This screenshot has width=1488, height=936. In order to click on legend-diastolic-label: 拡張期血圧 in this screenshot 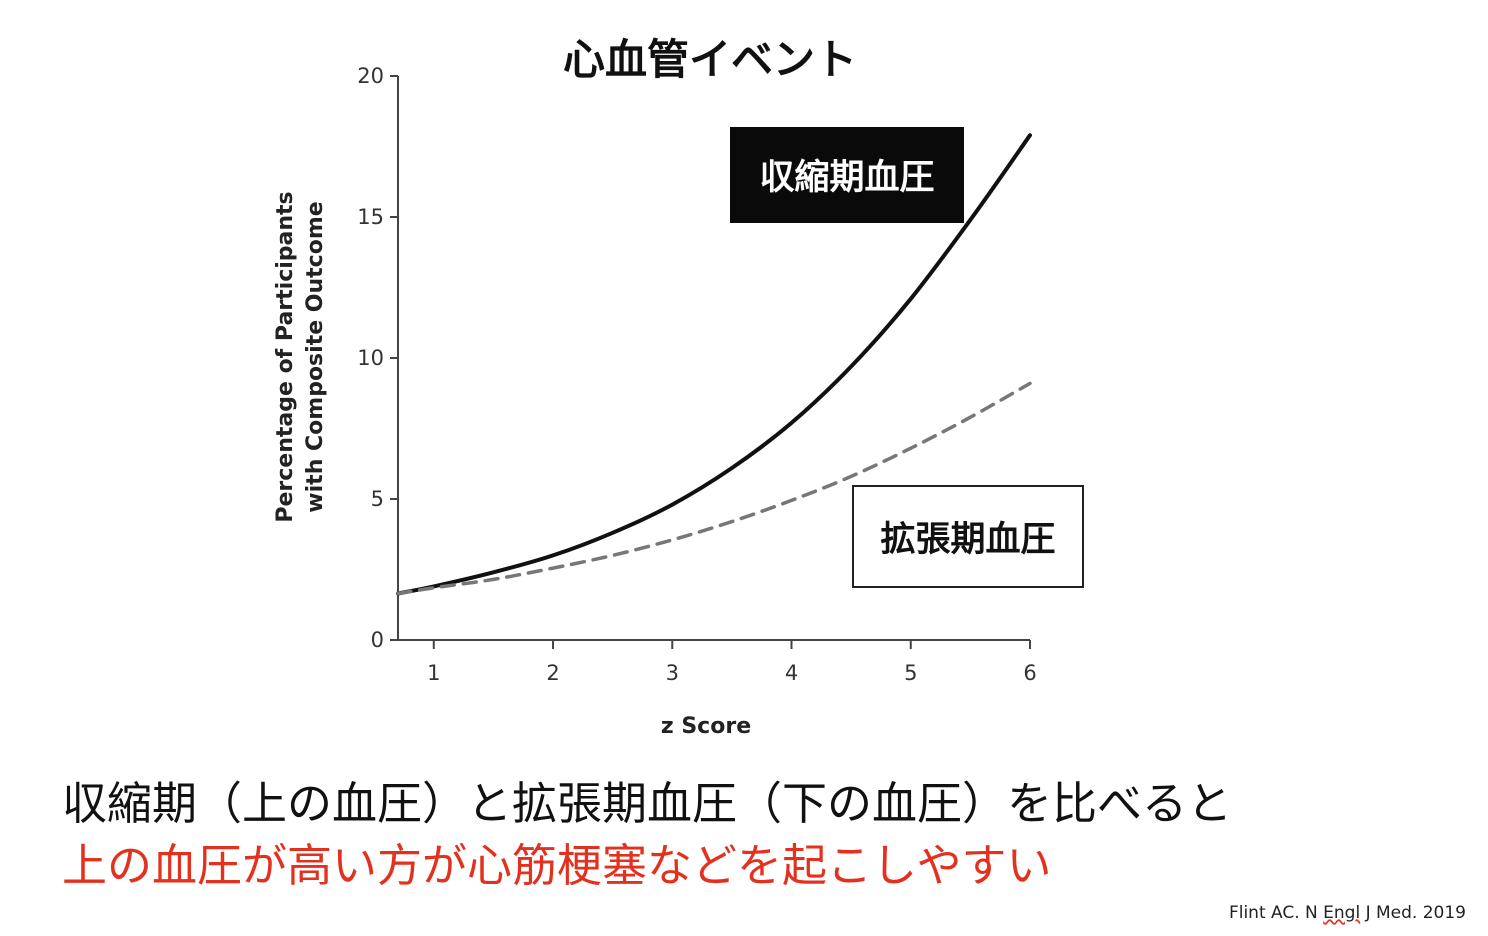, I will do `click(967, 540)`.